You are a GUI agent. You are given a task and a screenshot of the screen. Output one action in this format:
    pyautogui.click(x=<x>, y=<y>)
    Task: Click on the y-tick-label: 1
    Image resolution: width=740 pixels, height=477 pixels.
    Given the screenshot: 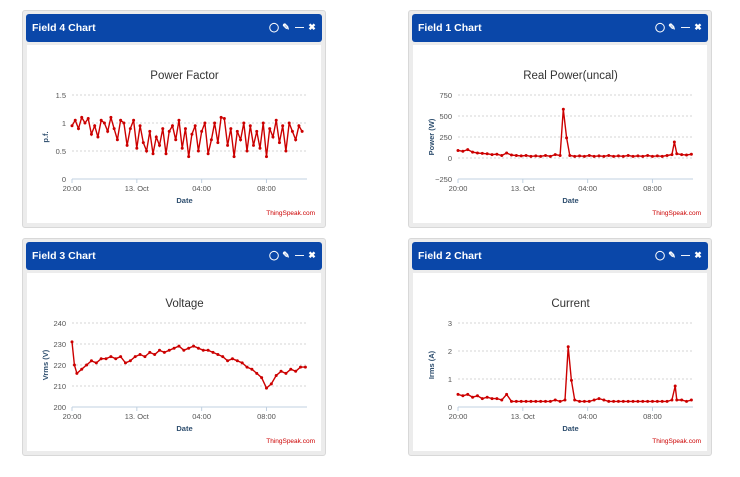 What is the action you would take?
    pyautogui.click(x=64, y=123)
    